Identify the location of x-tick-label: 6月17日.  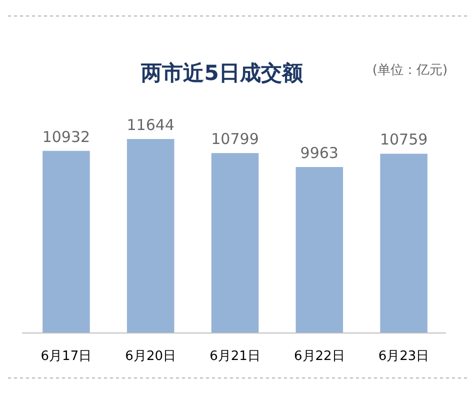
(66, 356).